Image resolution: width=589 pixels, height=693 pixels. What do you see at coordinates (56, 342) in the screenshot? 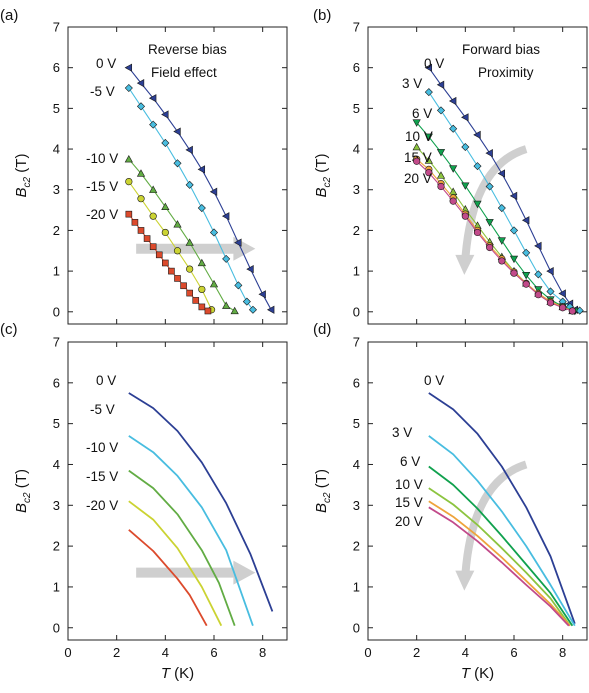
I see `y-tick-label: 7` at bounding box center [56, 342].